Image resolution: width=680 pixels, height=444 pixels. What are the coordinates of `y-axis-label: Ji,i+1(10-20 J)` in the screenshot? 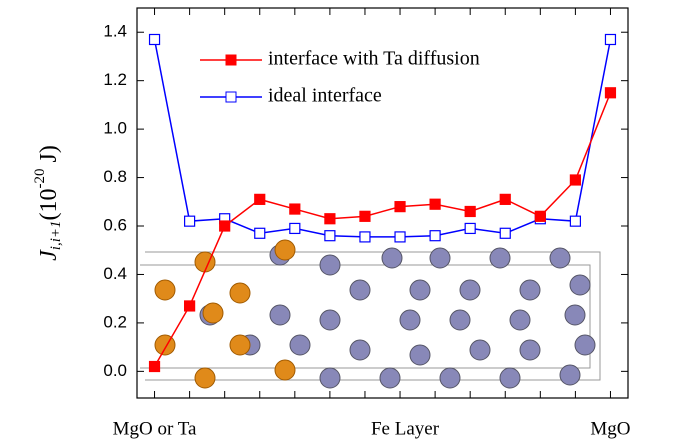 It's located at (48, 203).